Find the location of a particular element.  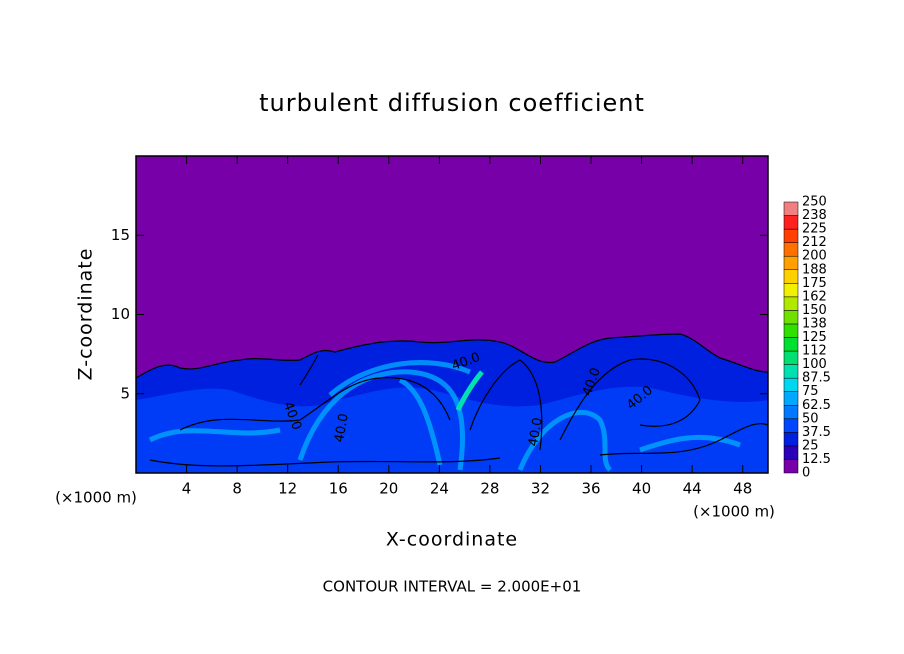

colorbar-label: 238 is located at coordinates (814, 215).